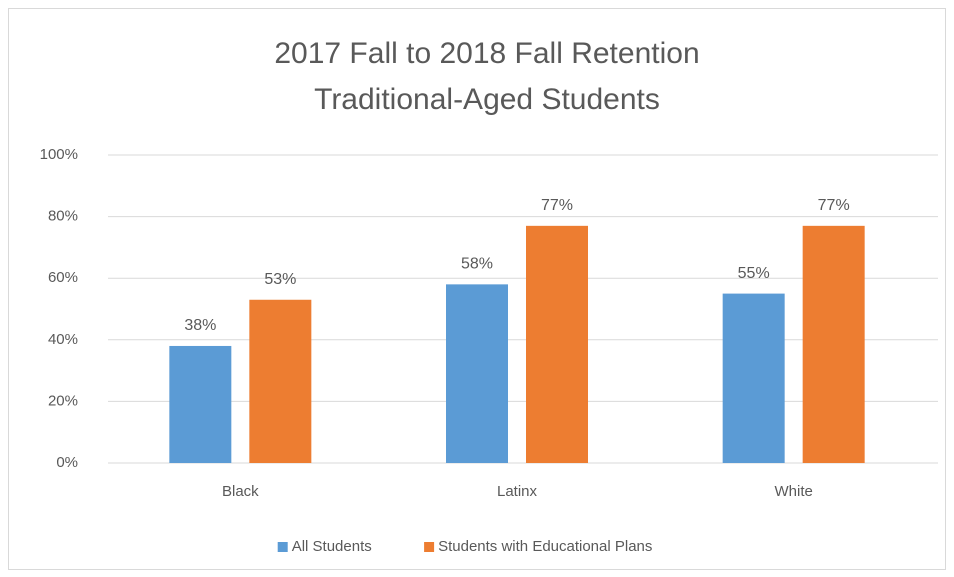 Image resolution: width=954 pixels, height=577 pixels. Describe the element at coordinates (793, 491) in the screenshot. I see `x-tick-label: White` at that location.